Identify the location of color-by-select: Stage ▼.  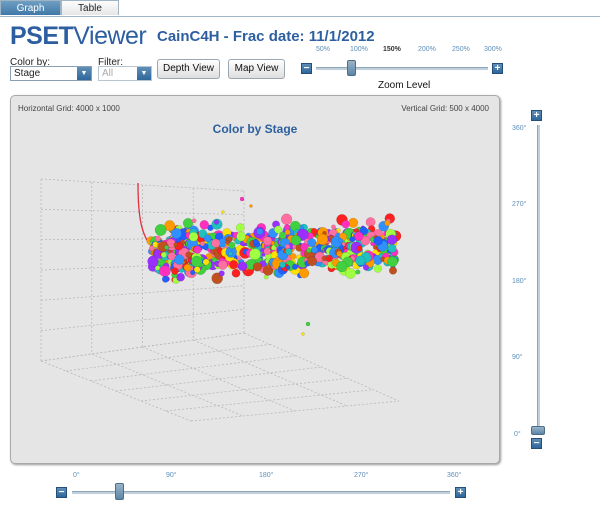
(51, 73).